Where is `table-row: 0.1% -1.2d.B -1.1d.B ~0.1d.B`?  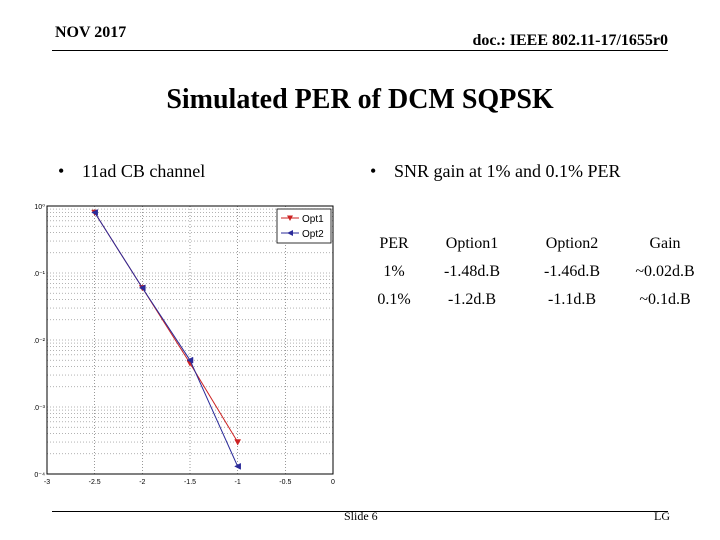
table-row: 0.1% -1.2d.B -1.1d.B ~0.1d.B is located at coordinates (537, 300).